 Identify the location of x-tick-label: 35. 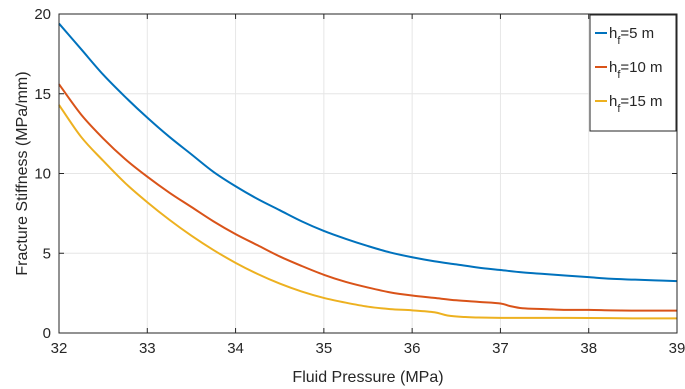
(324, 348).